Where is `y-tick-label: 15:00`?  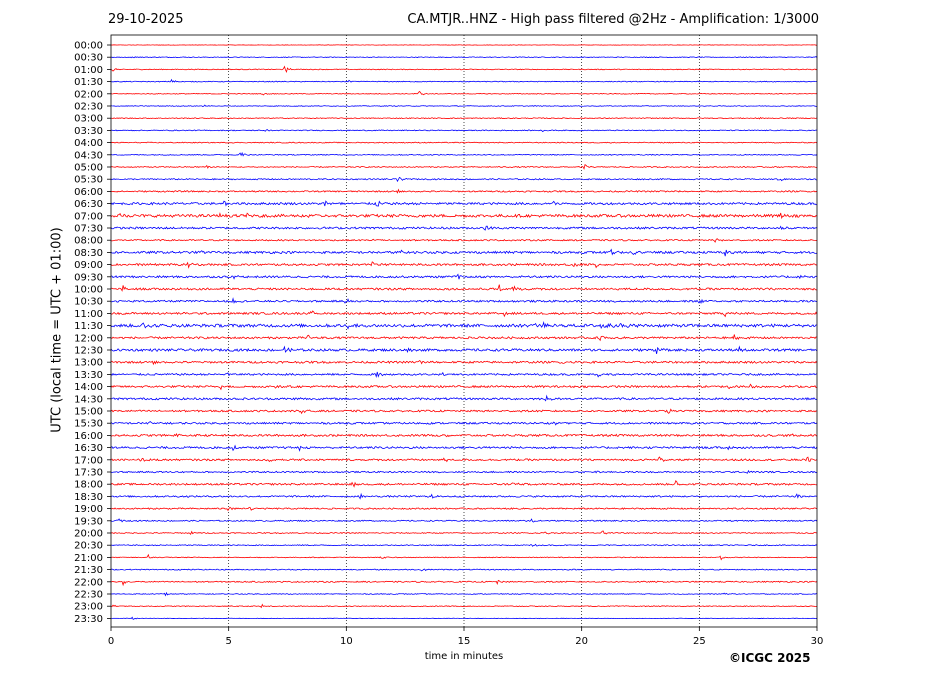
y-tick-label: 15:00 is located at coordinates (88, 412).